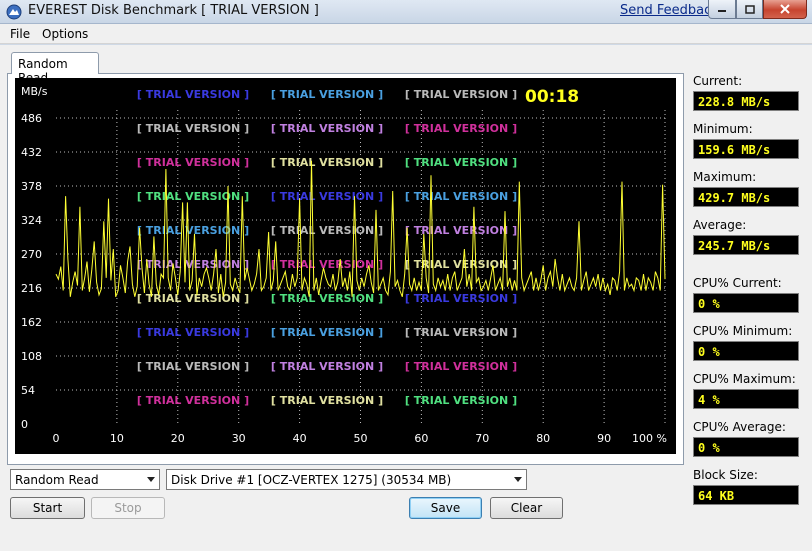 The height and width of the screenshot is (551, 812). I want to click on cpu-minimum-label: CPU% Minimum:, so click(743, 331).